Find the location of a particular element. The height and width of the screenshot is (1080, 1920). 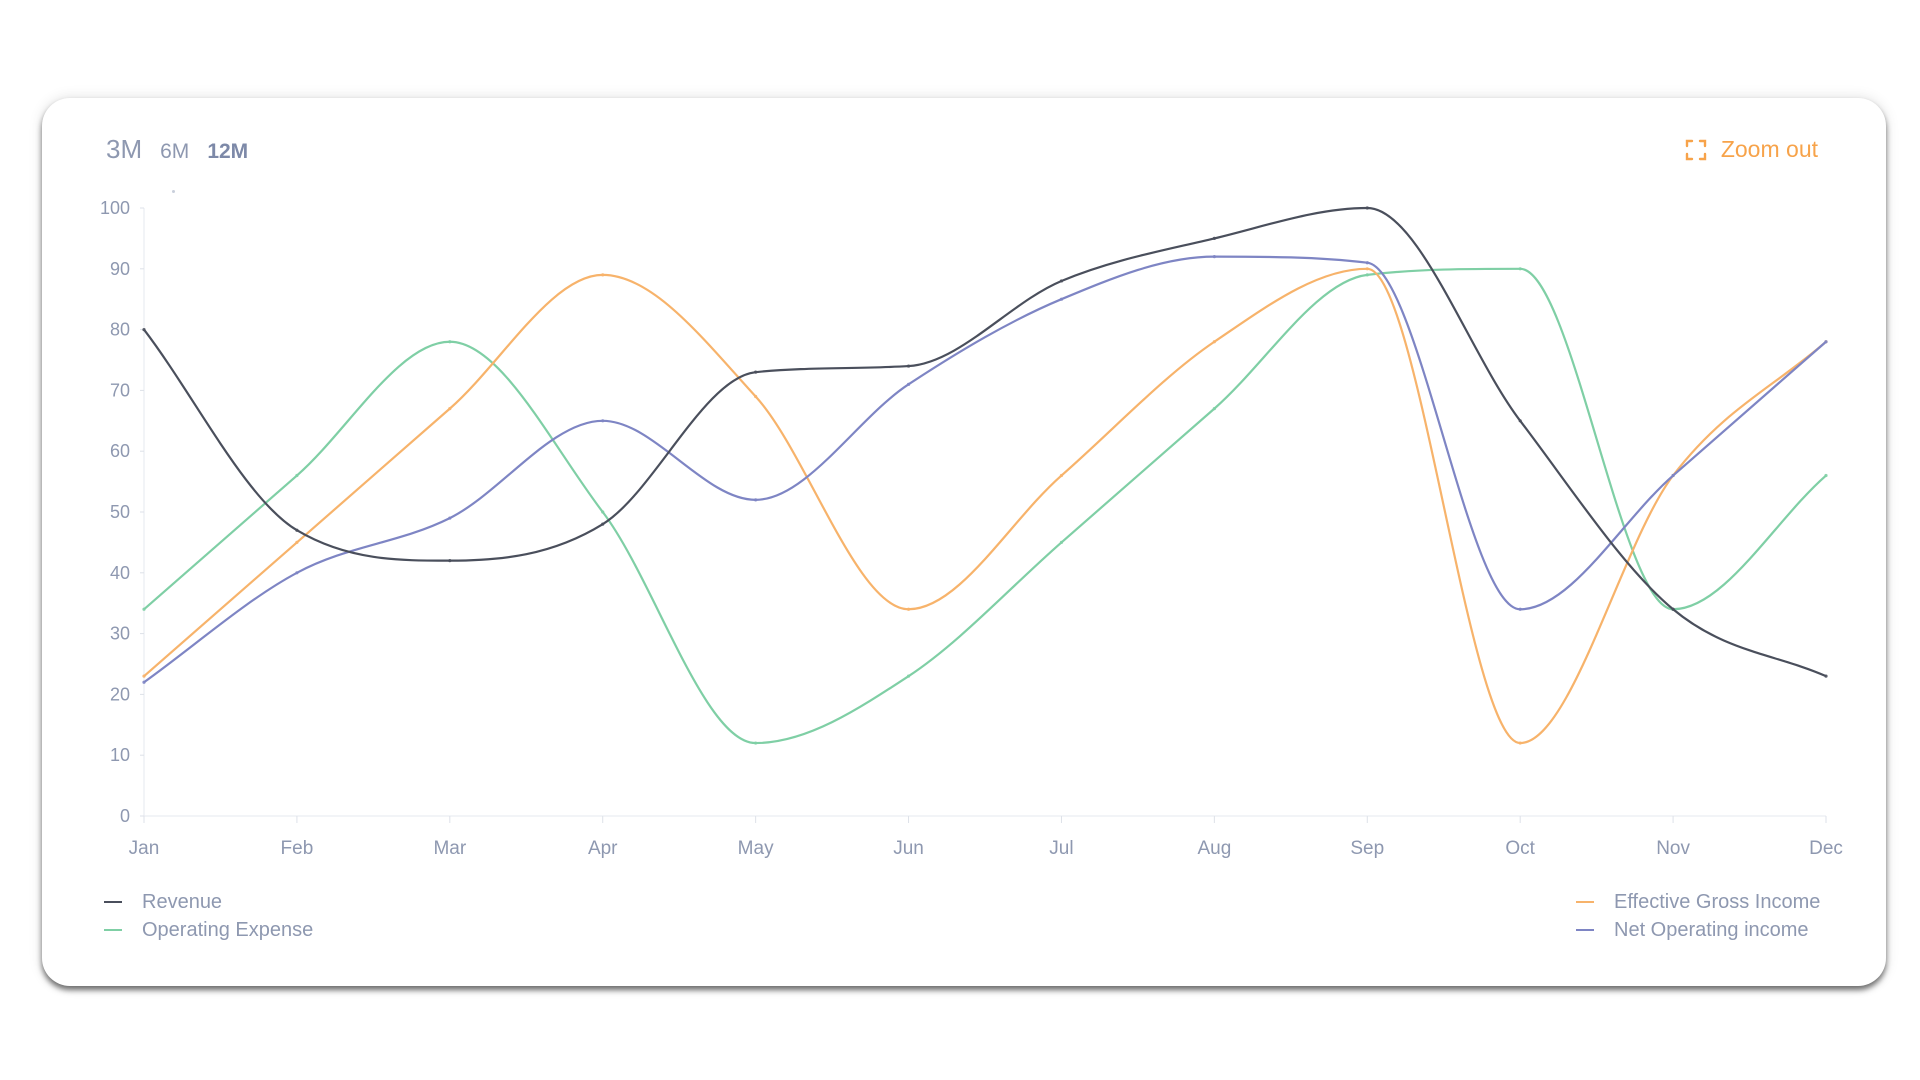

y-tick-label: 40 is located at coordinates (120, 573).